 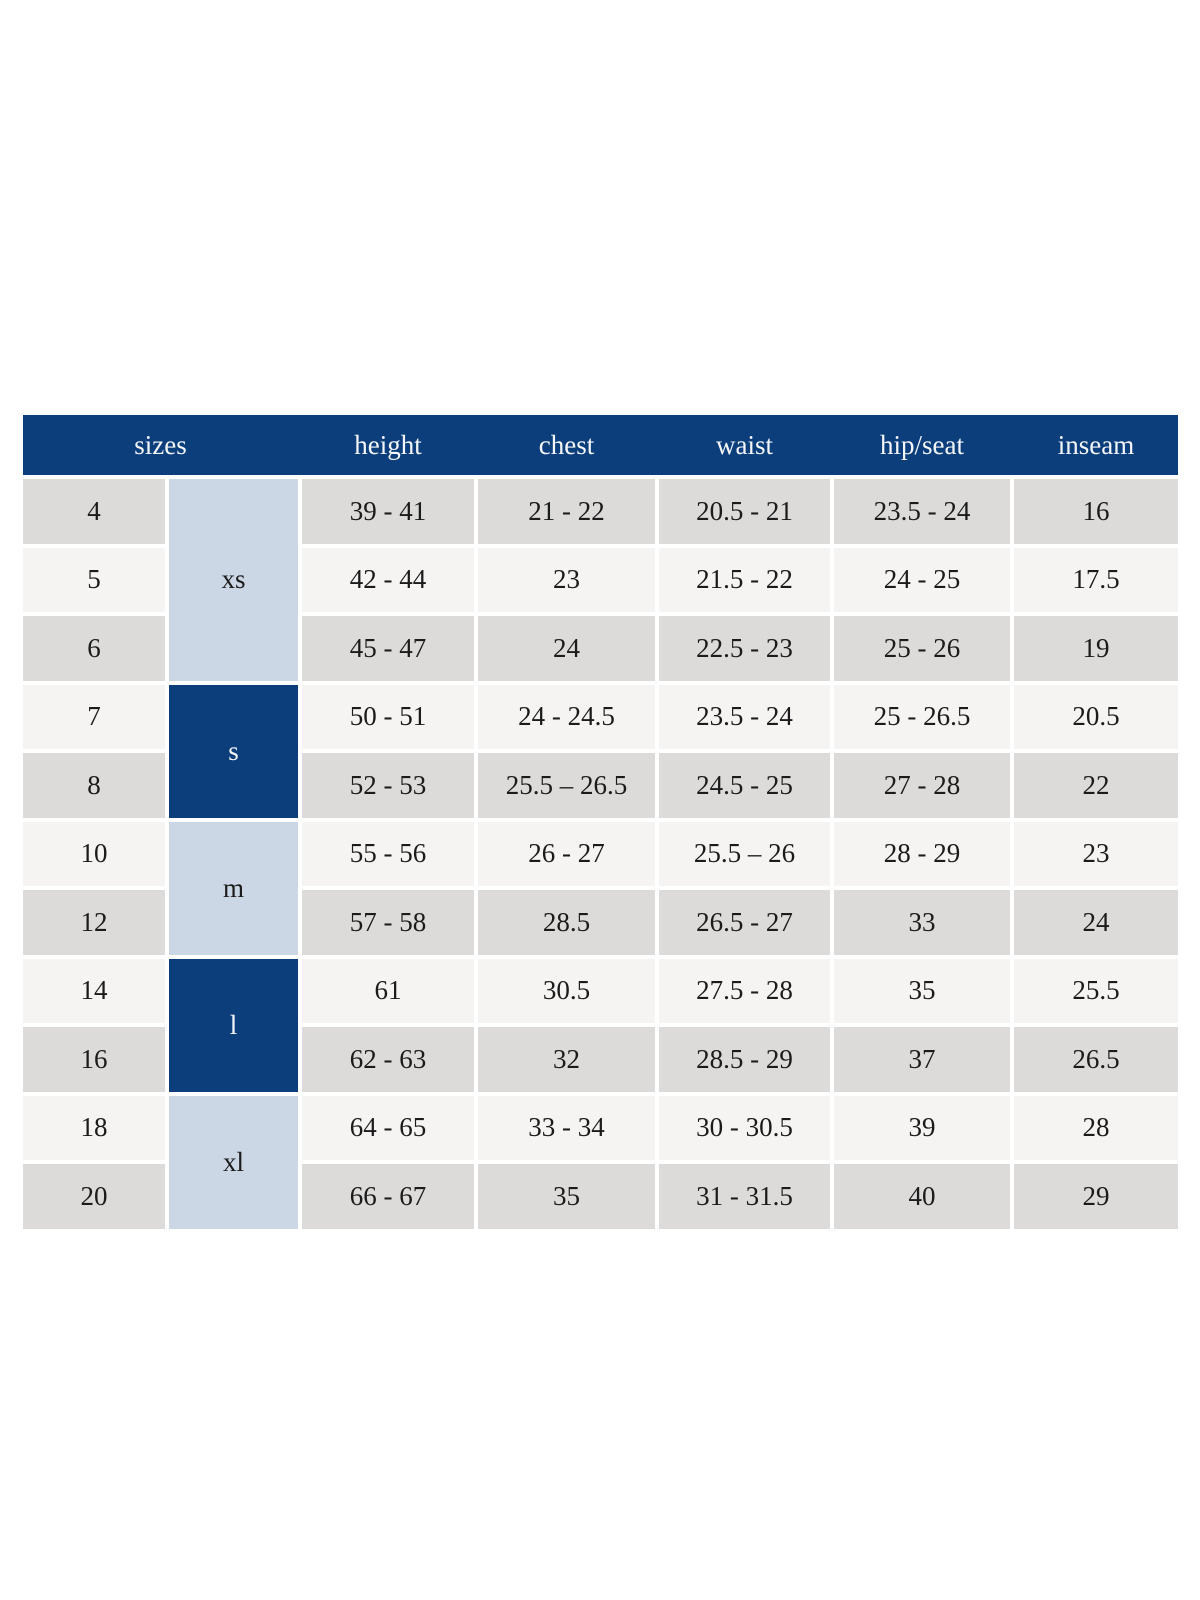 I want to click on chest-cell: 33 - 34, so click(x=566, y=1127).